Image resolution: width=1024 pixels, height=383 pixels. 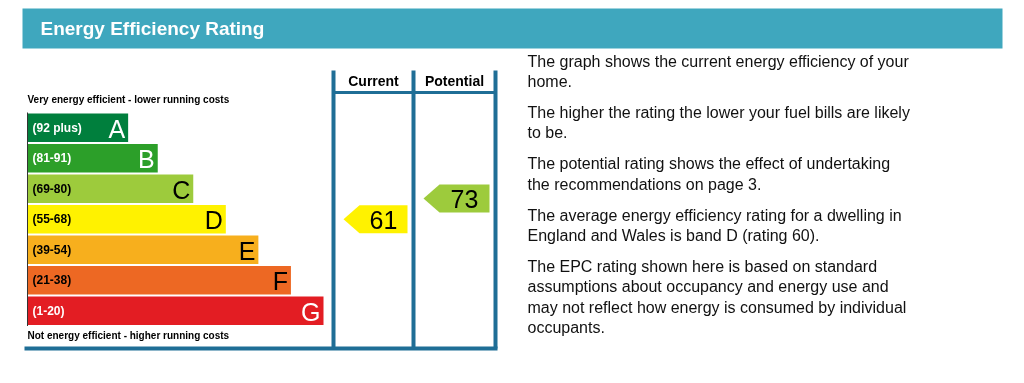 What do you see at coordinates (144, 250) in the screenshot?
I see `category-label: (39-54) E` at bounding box center [144, 250].